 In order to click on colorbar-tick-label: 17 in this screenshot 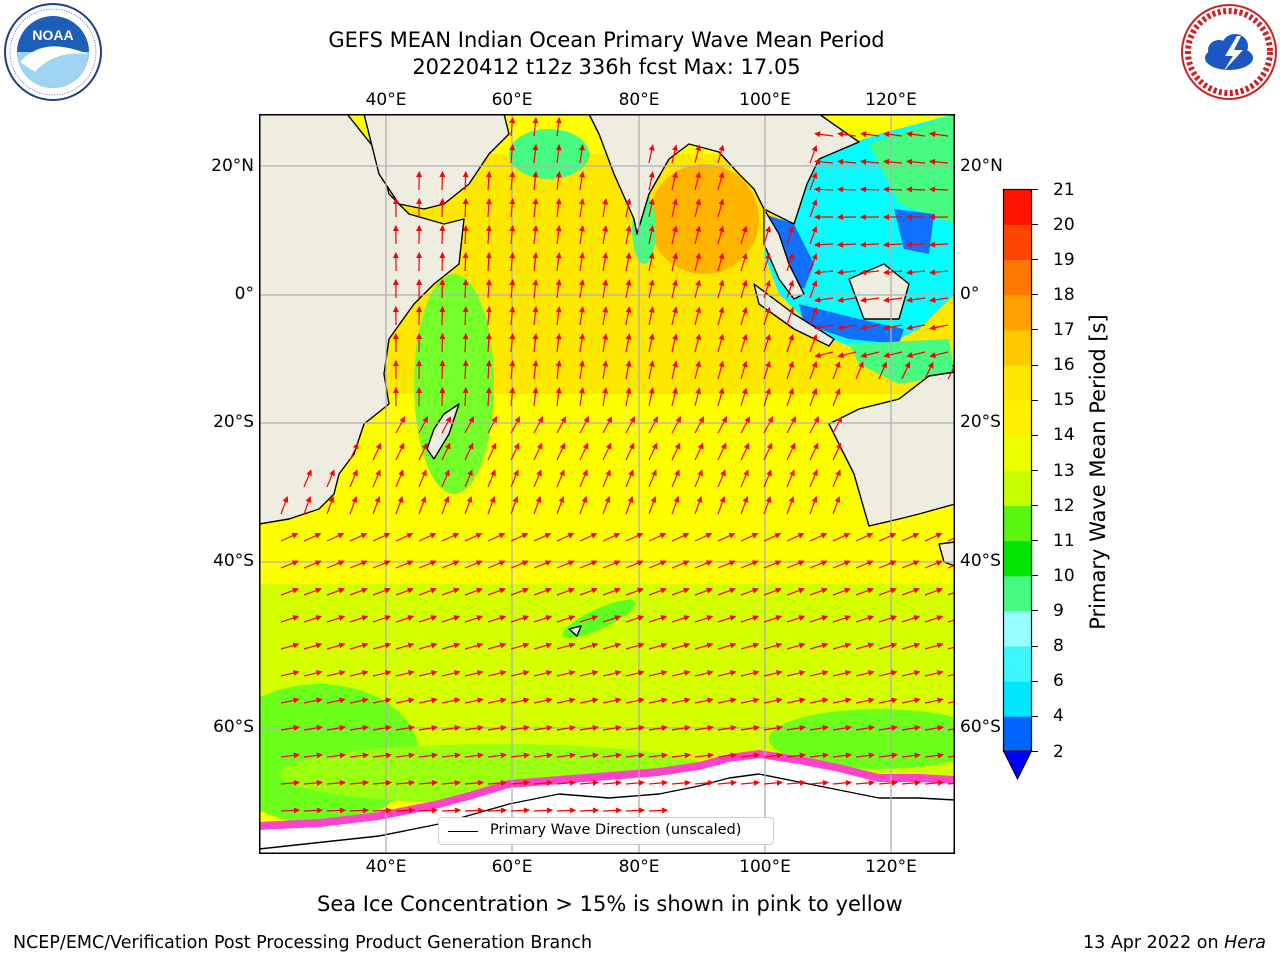, I will do `click(1064, 330)`.